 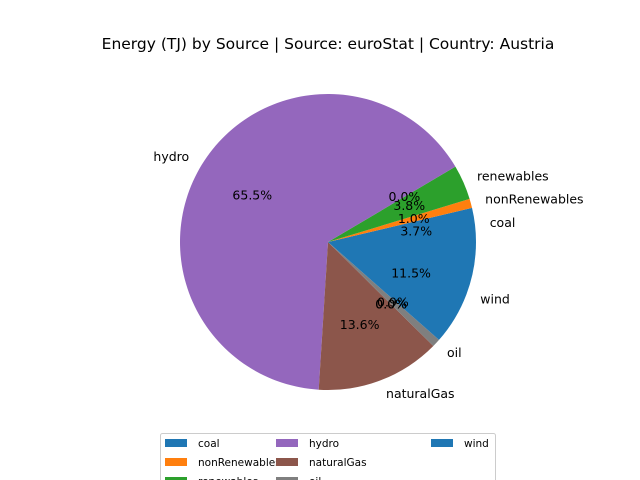 I want to click on slice-percent-oil: 0.9%, so click(x=393, y=302).